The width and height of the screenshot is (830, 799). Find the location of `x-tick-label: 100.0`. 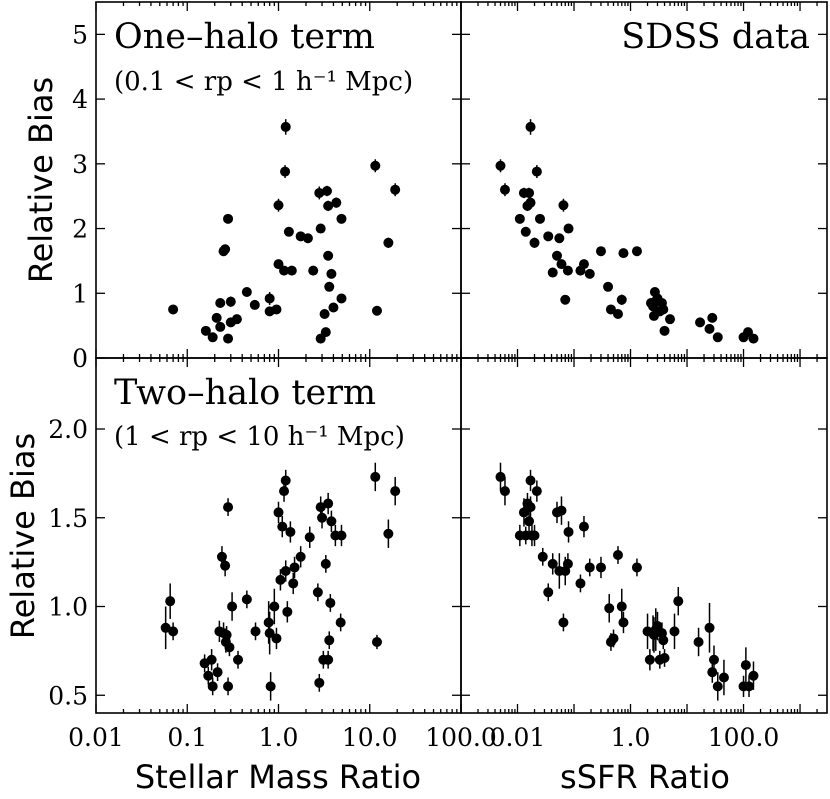

x-tick-label: 100.0 is located at coordinates (744, 737).